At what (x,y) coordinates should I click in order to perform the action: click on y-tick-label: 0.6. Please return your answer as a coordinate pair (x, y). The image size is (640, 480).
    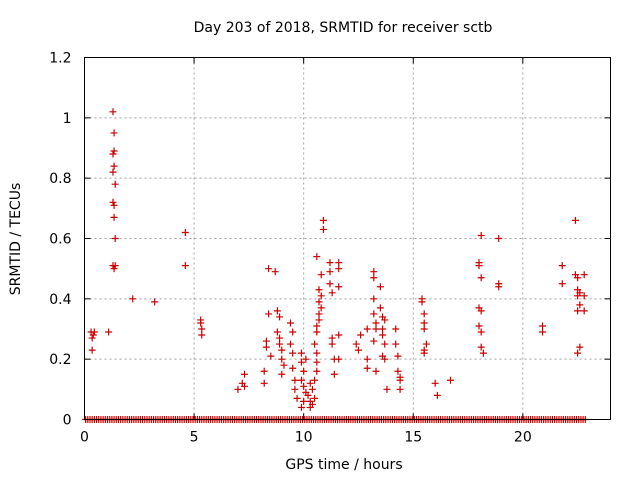
    Looking at the image, I should click on (60, 240).